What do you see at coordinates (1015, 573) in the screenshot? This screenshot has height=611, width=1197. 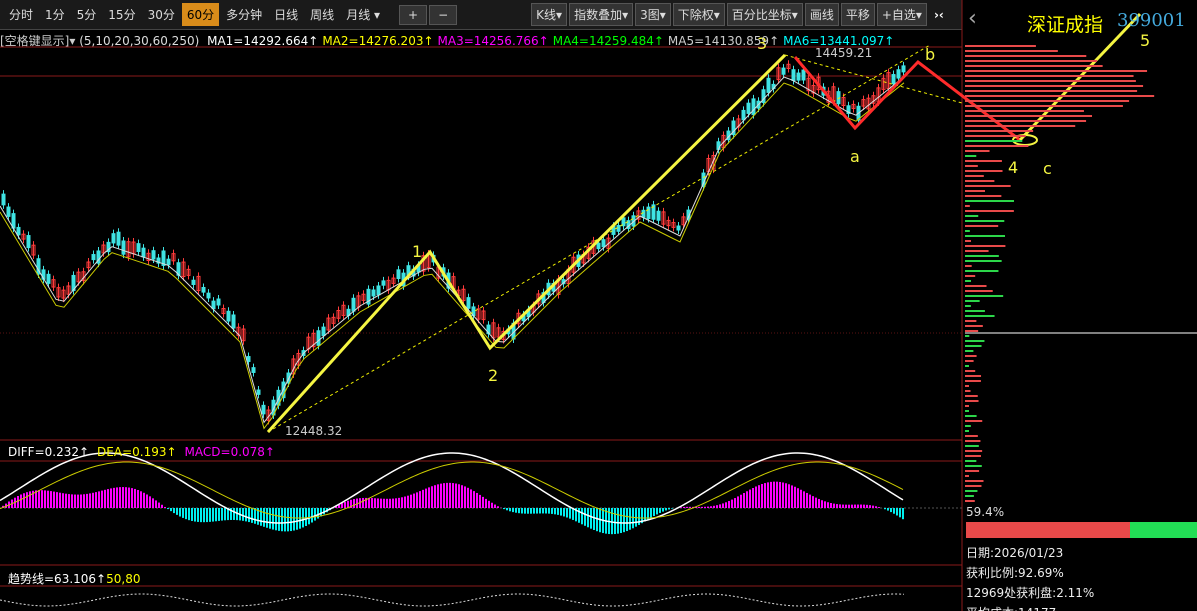 I see `info-line: 获利比例:92.69%` at bounding box center [1015, 573].